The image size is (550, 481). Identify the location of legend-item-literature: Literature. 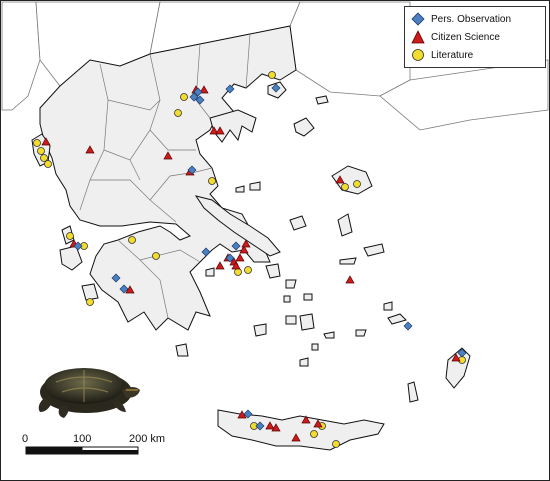
(442, 55).